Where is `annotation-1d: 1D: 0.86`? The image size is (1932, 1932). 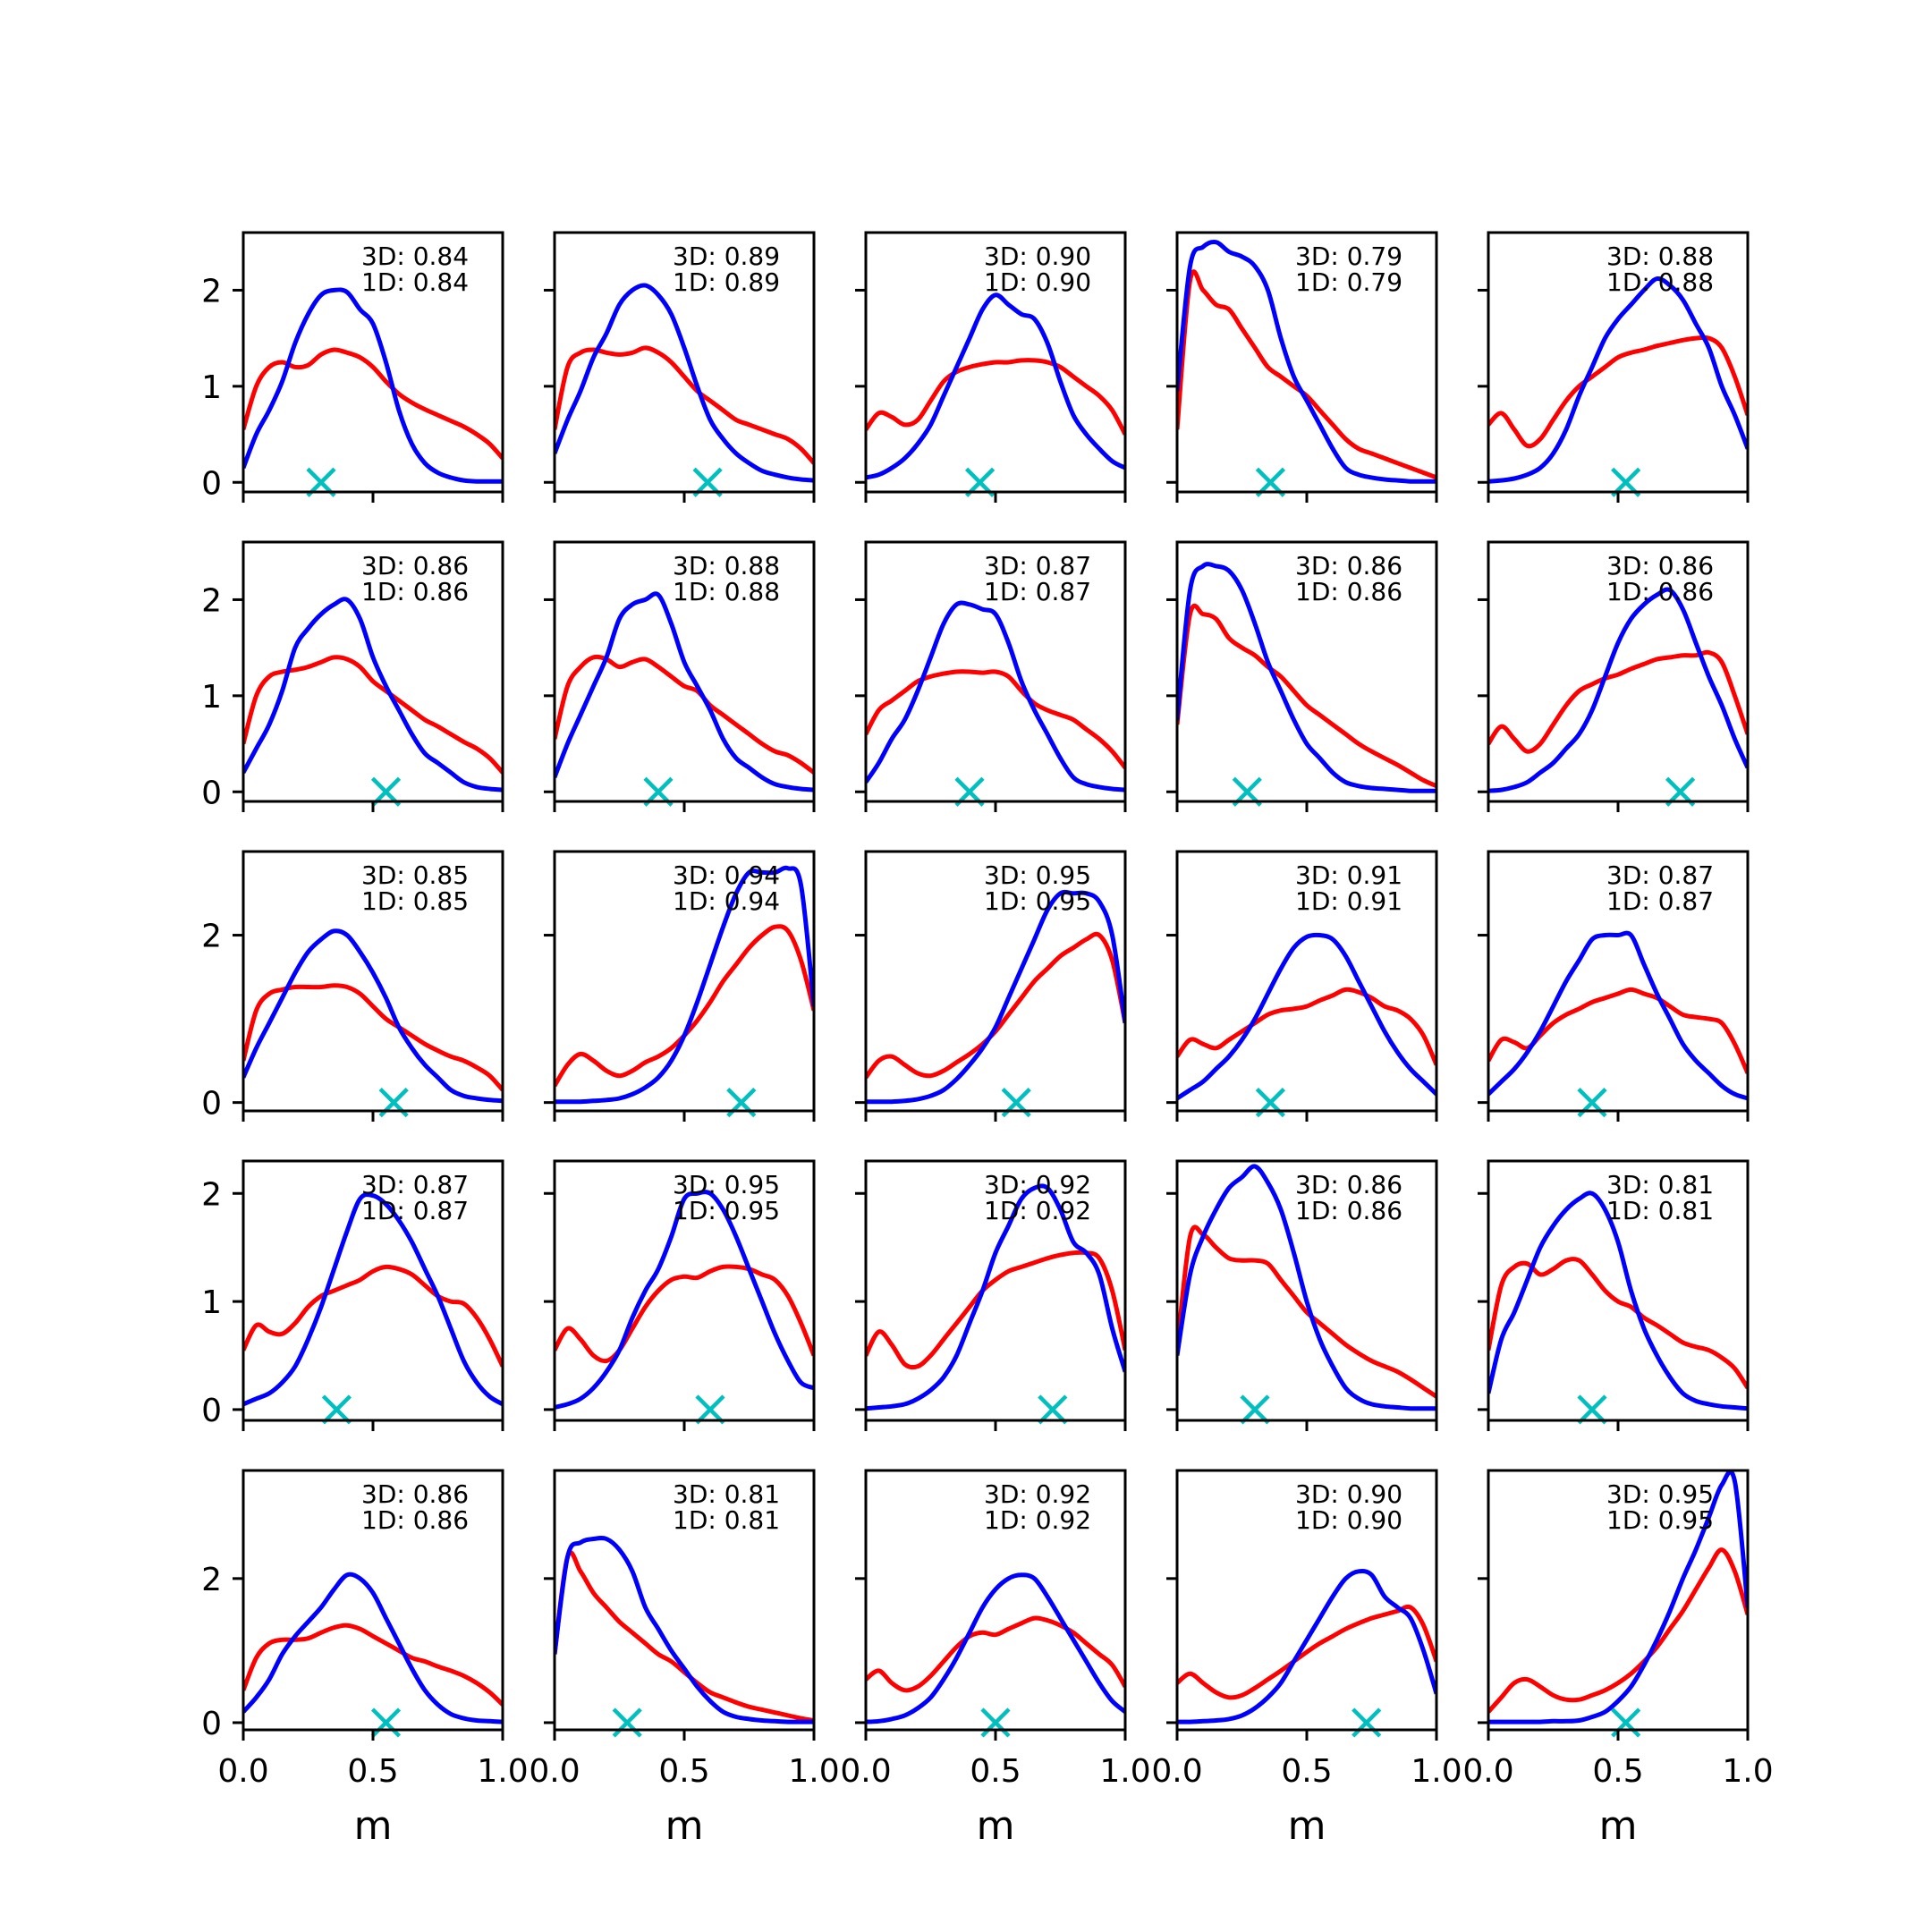
annotation-1d: 1D: 0.86 is located at coordinates (415, 1520).